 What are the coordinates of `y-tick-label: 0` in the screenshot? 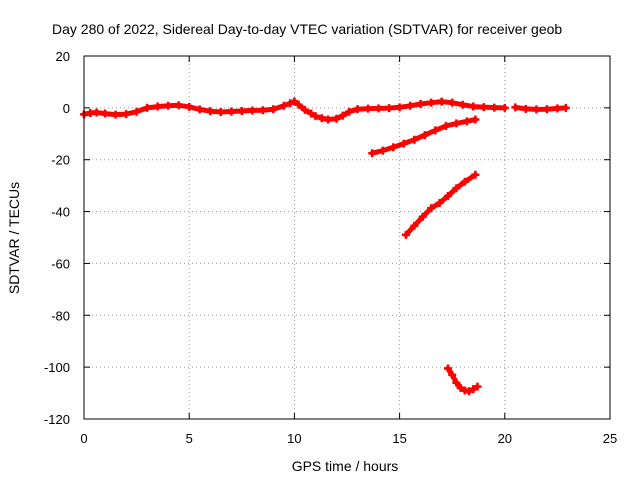 It's located at (66, 108).